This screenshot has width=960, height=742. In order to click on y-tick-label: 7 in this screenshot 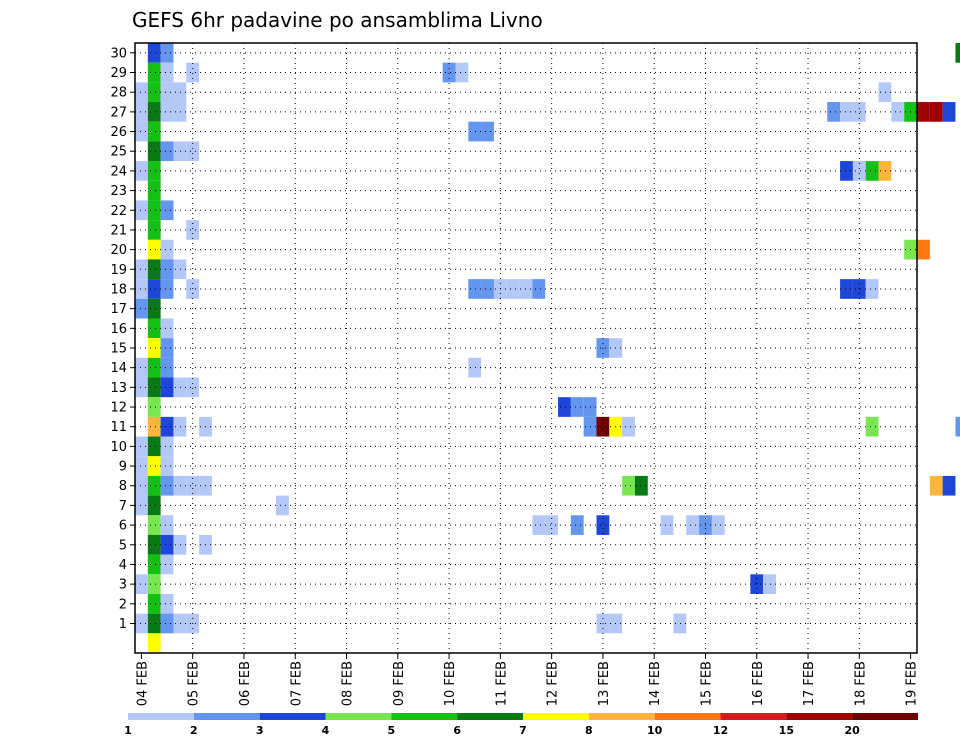, I will do `click(123, 506)`.